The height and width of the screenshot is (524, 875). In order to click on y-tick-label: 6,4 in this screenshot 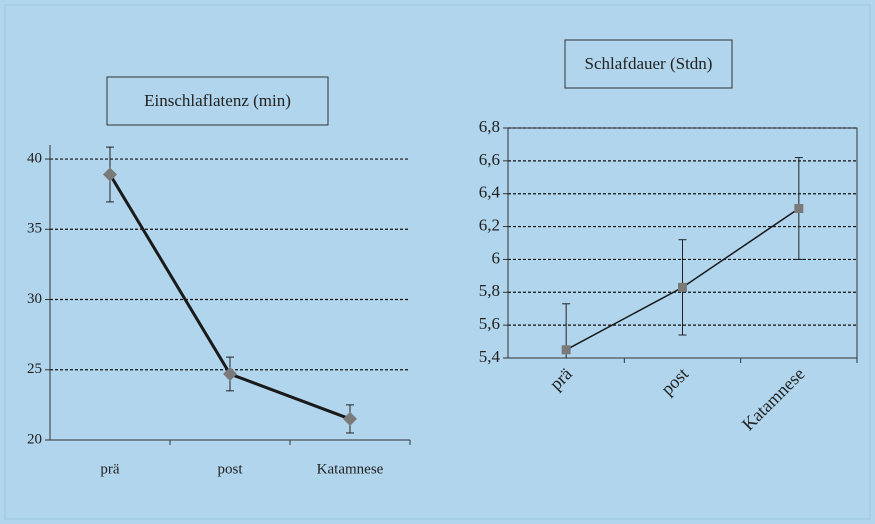, I will do `click(490, 192)`.